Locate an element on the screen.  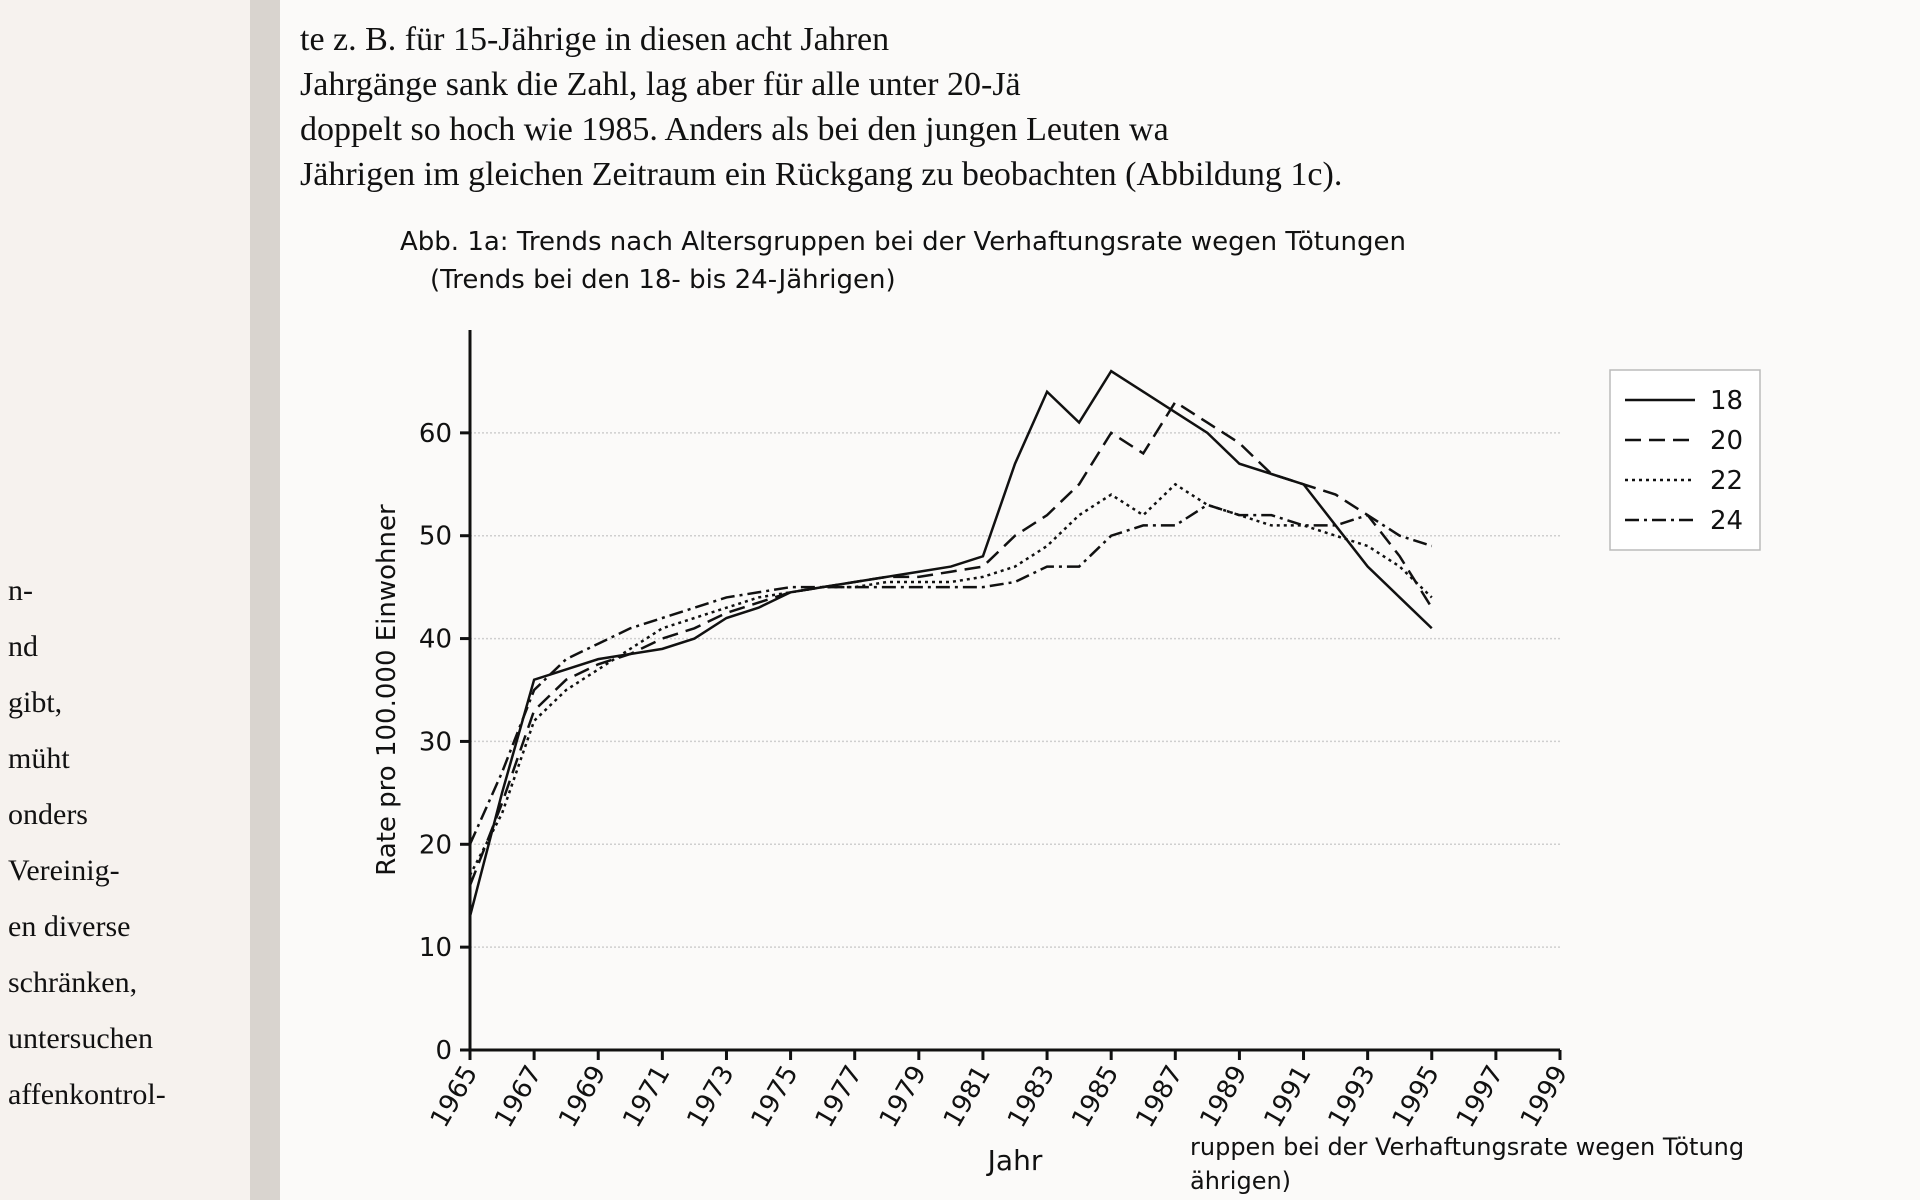
chart-subtitle: (Trends bei den 18- bis 24-Jährigen) is located at coordinates (663, 280).